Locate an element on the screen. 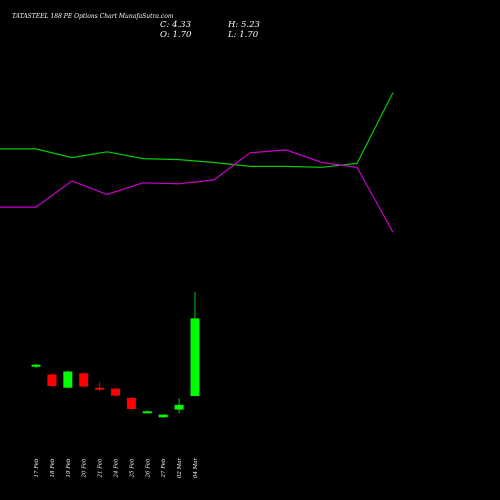 The height and width of the screenshot is (500, 500). close-label: C: 4.33 is located at coordinates (175, 25).